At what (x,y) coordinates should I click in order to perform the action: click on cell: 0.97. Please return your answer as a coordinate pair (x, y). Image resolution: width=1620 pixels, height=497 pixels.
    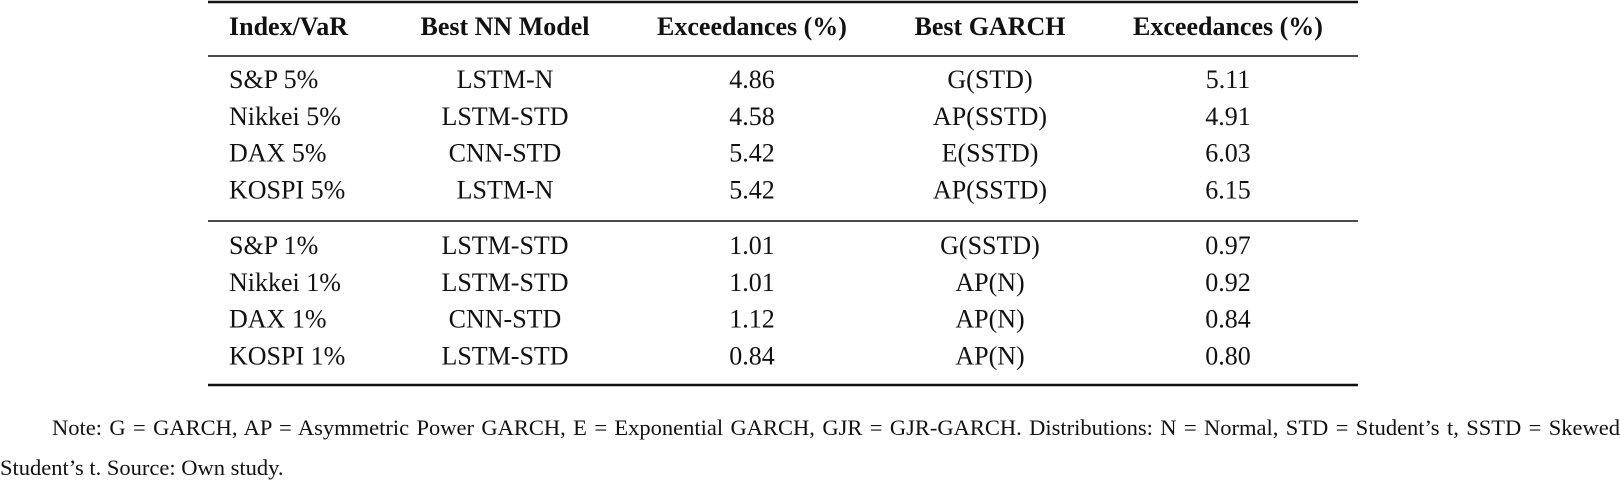
    Looking at the image, I should click on (1228, 245).